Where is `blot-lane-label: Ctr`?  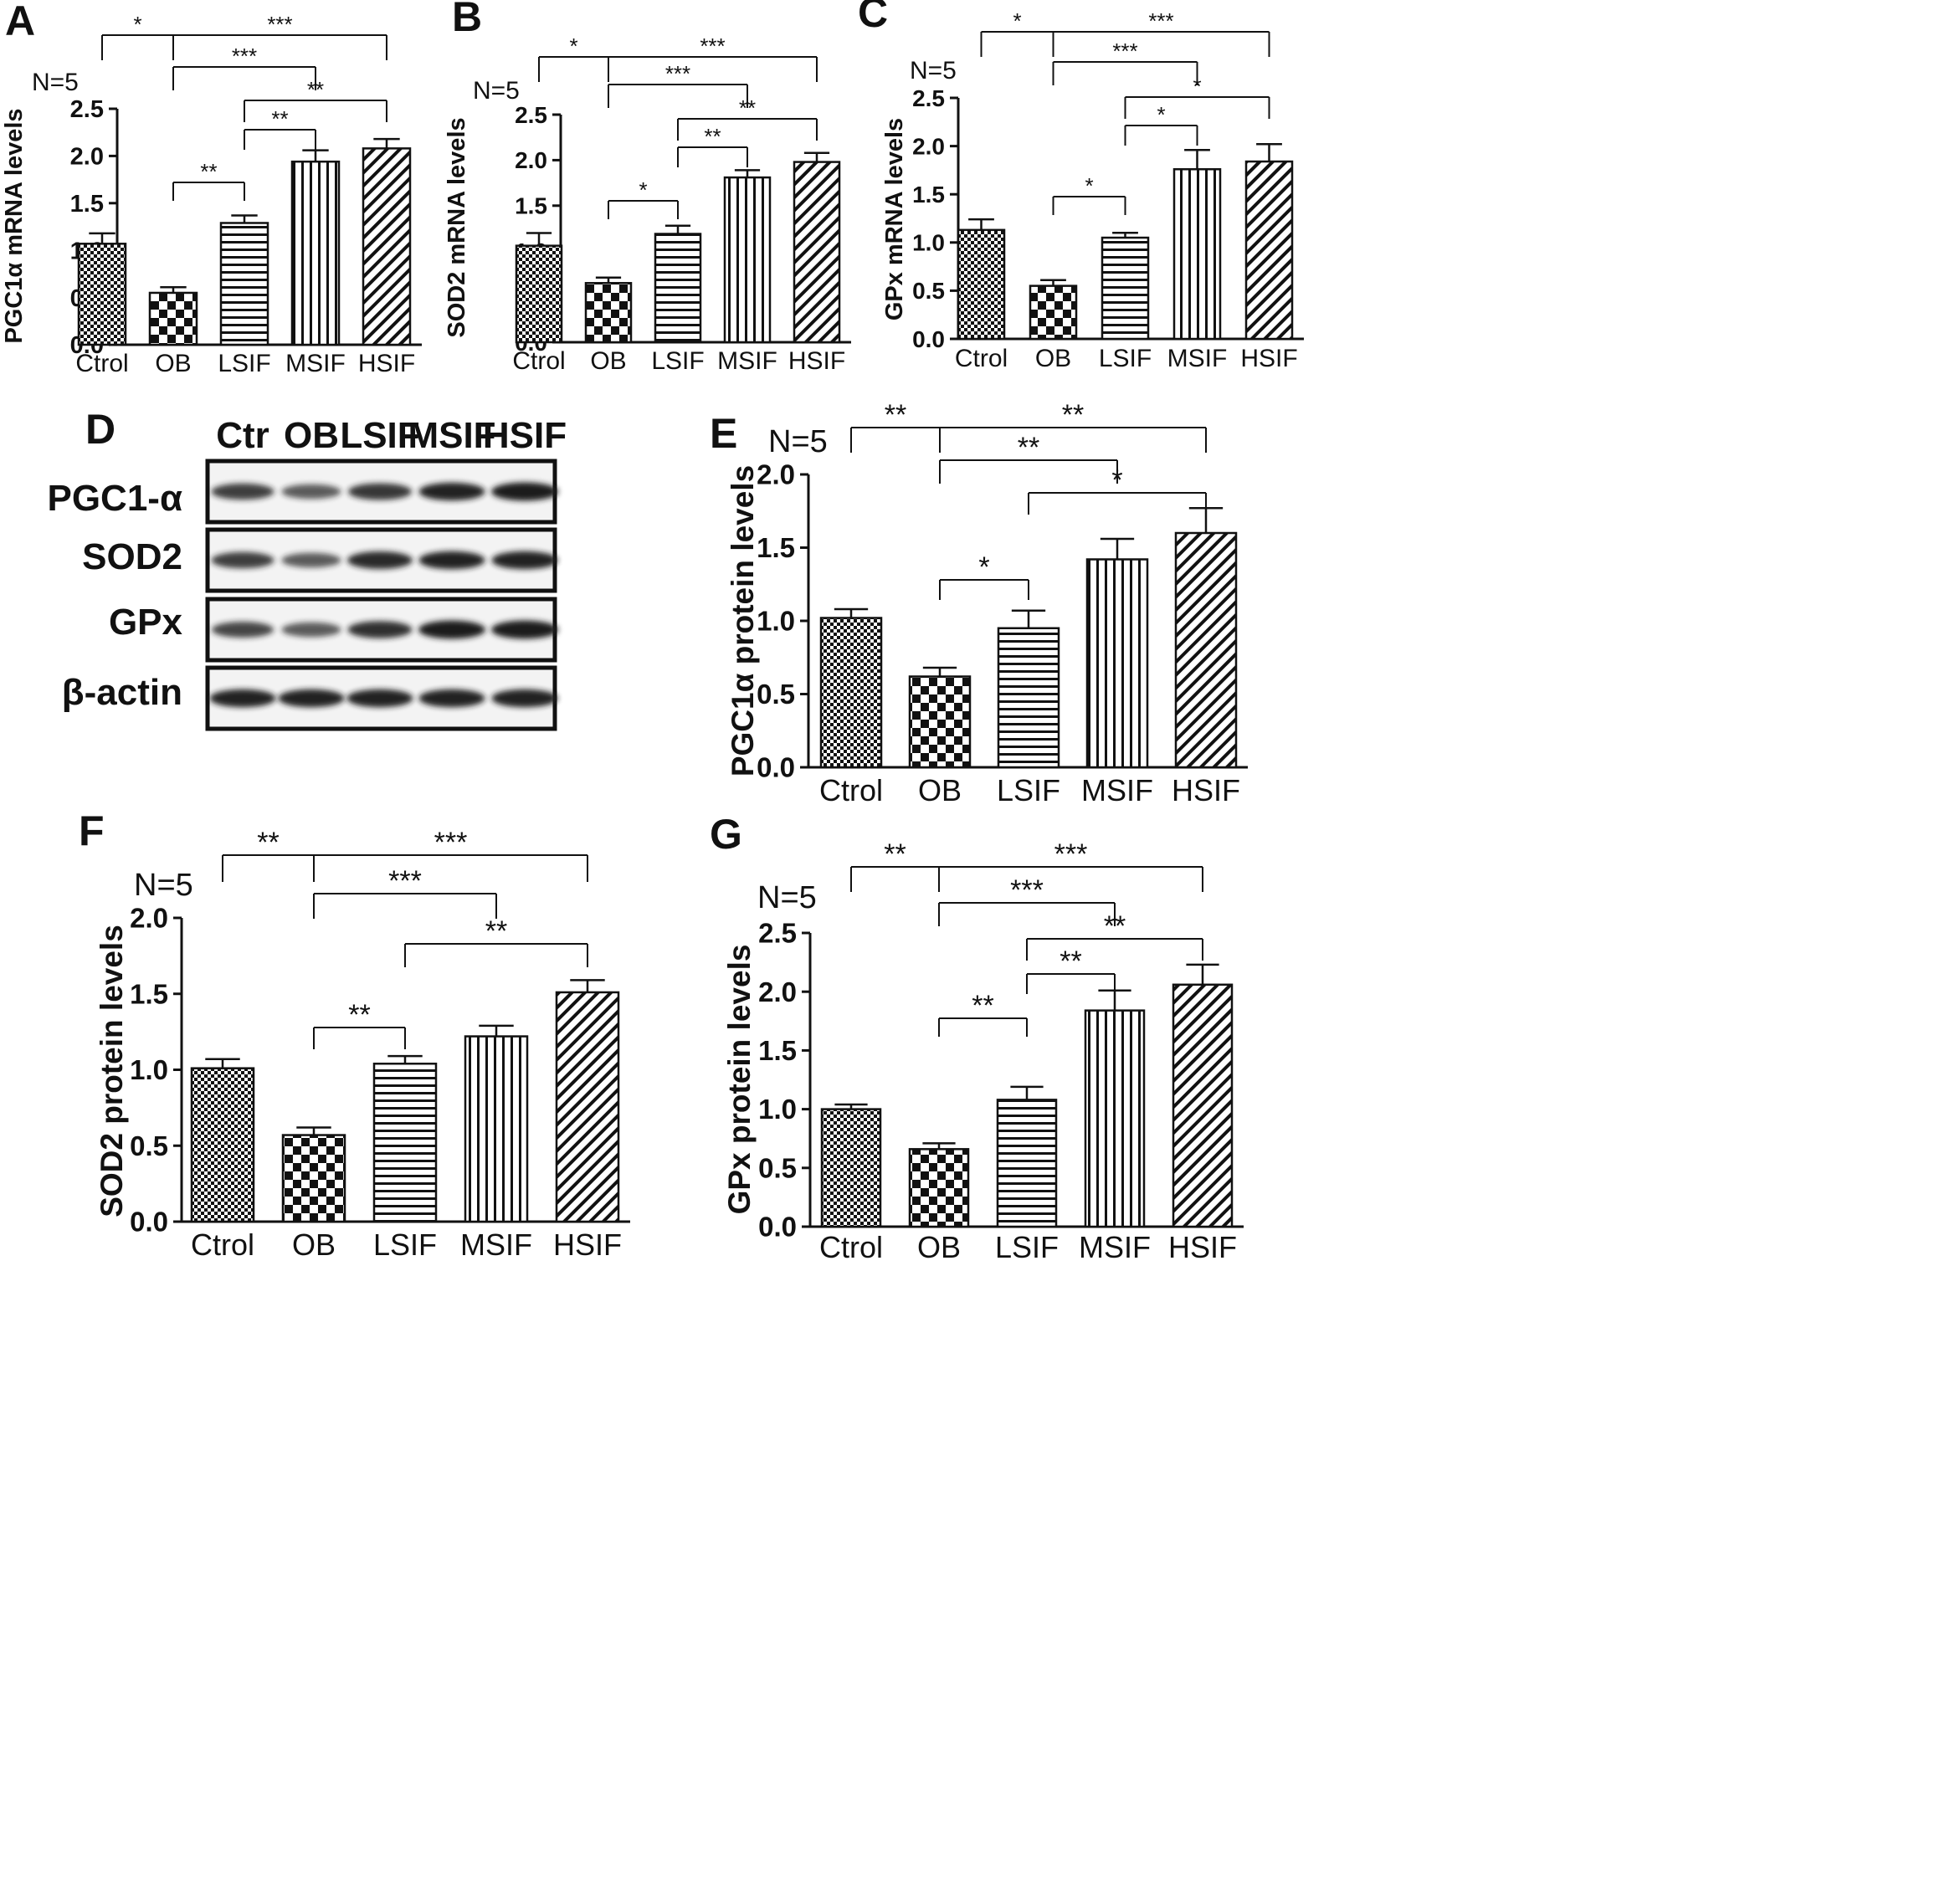 blot-lane-label: Ctr is located at coordinates (243, 436).